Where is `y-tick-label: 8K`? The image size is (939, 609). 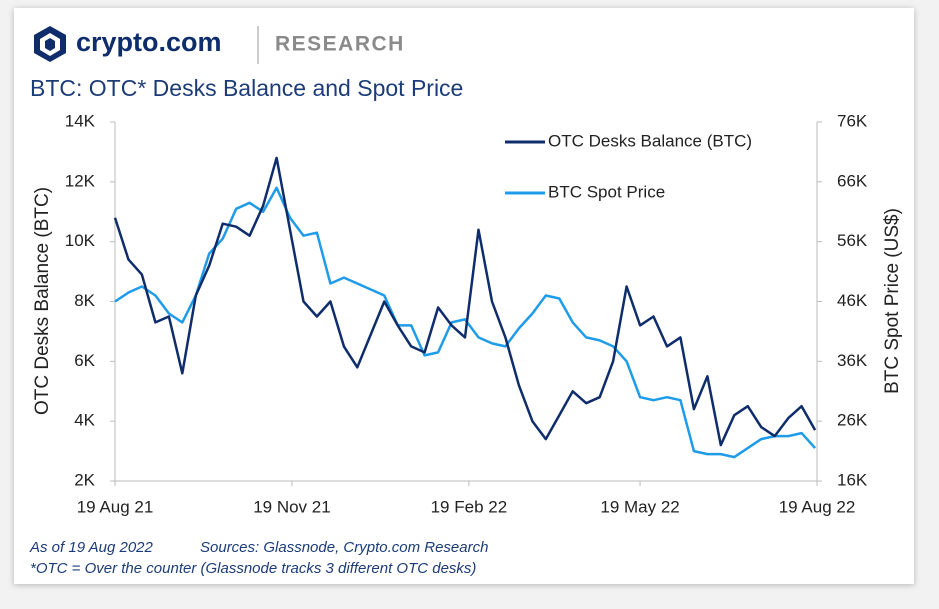 y-tick-label: 8K is located at coordinates (84, 300).